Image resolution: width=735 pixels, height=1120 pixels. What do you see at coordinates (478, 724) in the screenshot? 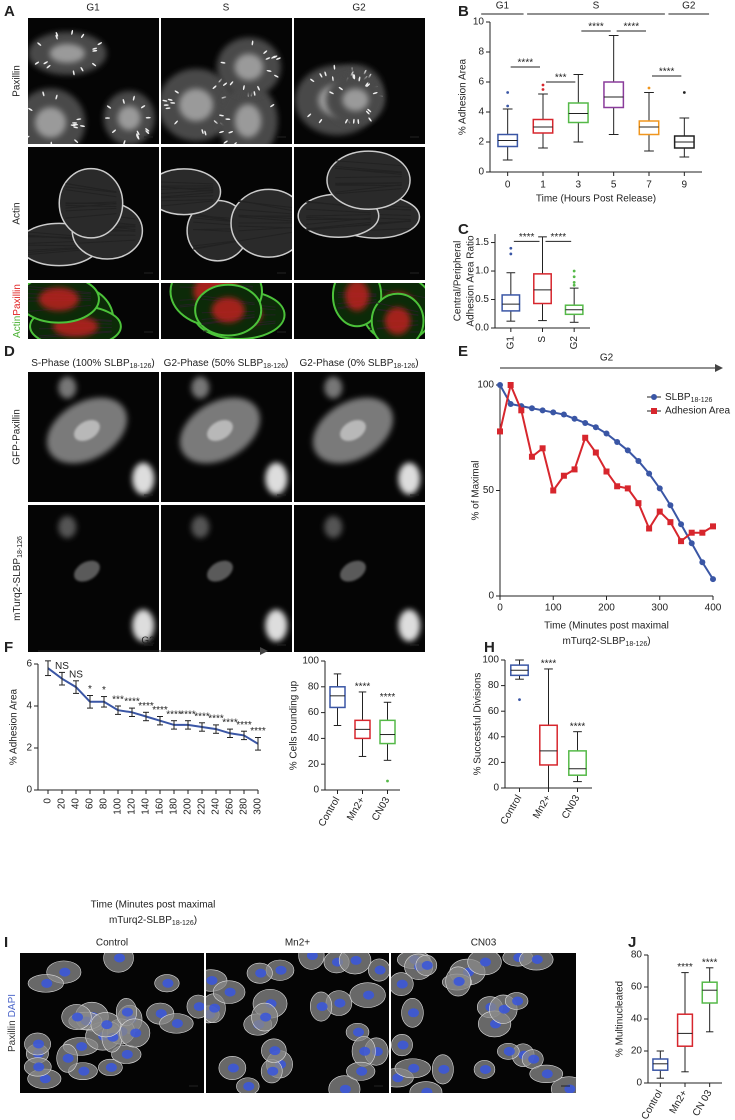
I see `y-axis-label: % Successful Divisions` at bounding box center [478, 724].